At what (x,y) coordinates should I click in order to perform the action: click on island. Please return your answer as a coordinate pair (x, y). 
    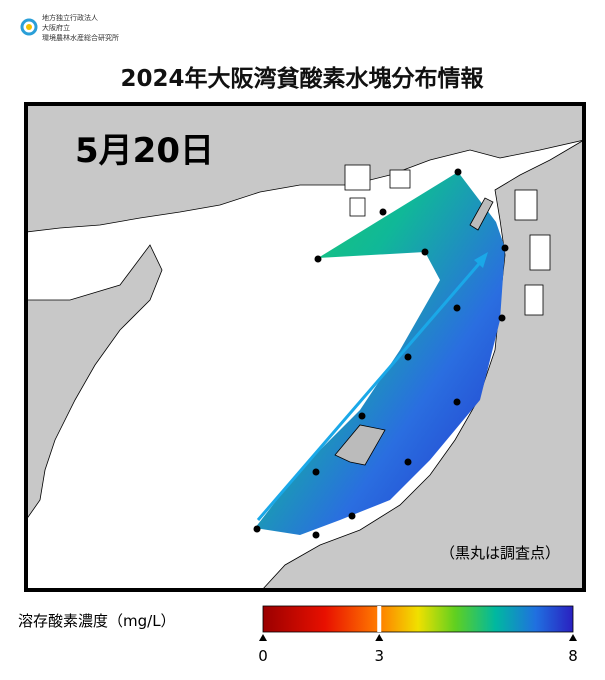
    Looking at the image, I should click on (414, 331).